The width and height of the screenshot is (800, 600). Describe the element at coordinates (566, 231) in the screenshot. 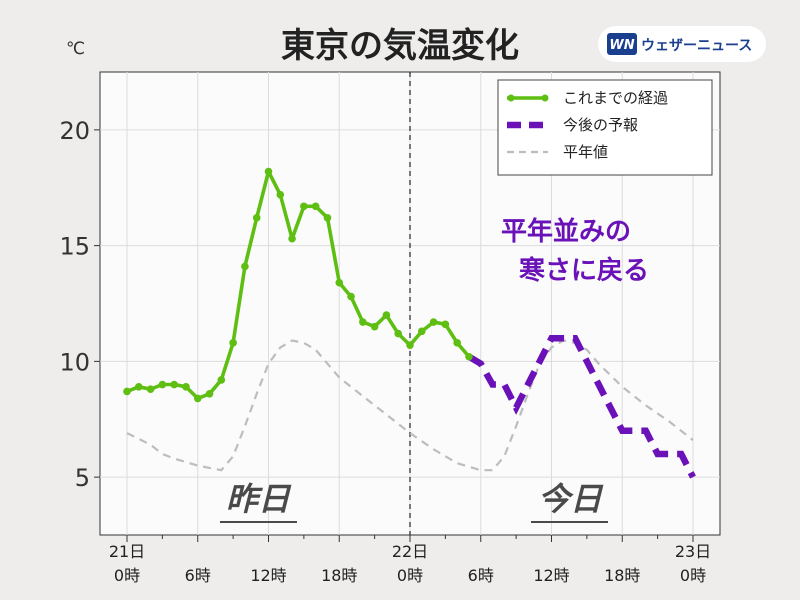

I see `annotation-line-1: 平年並みの` at that location.